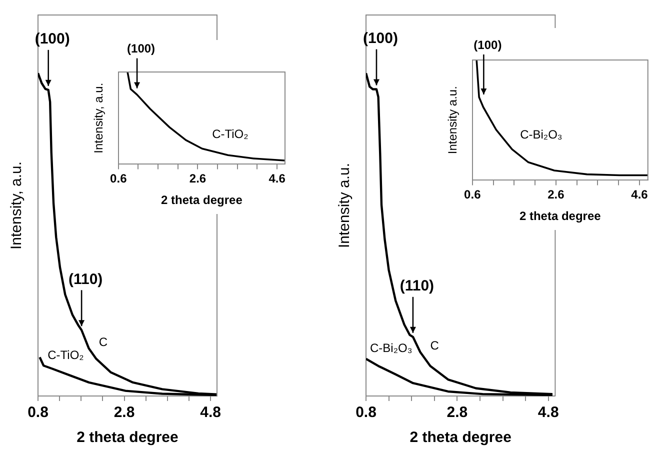 The width and height of the screenshot is (651, 457). Describe the element at coordinates (391, 348) in the screenshot. I see `legend-label: C-Bi₂O₃` at that location.